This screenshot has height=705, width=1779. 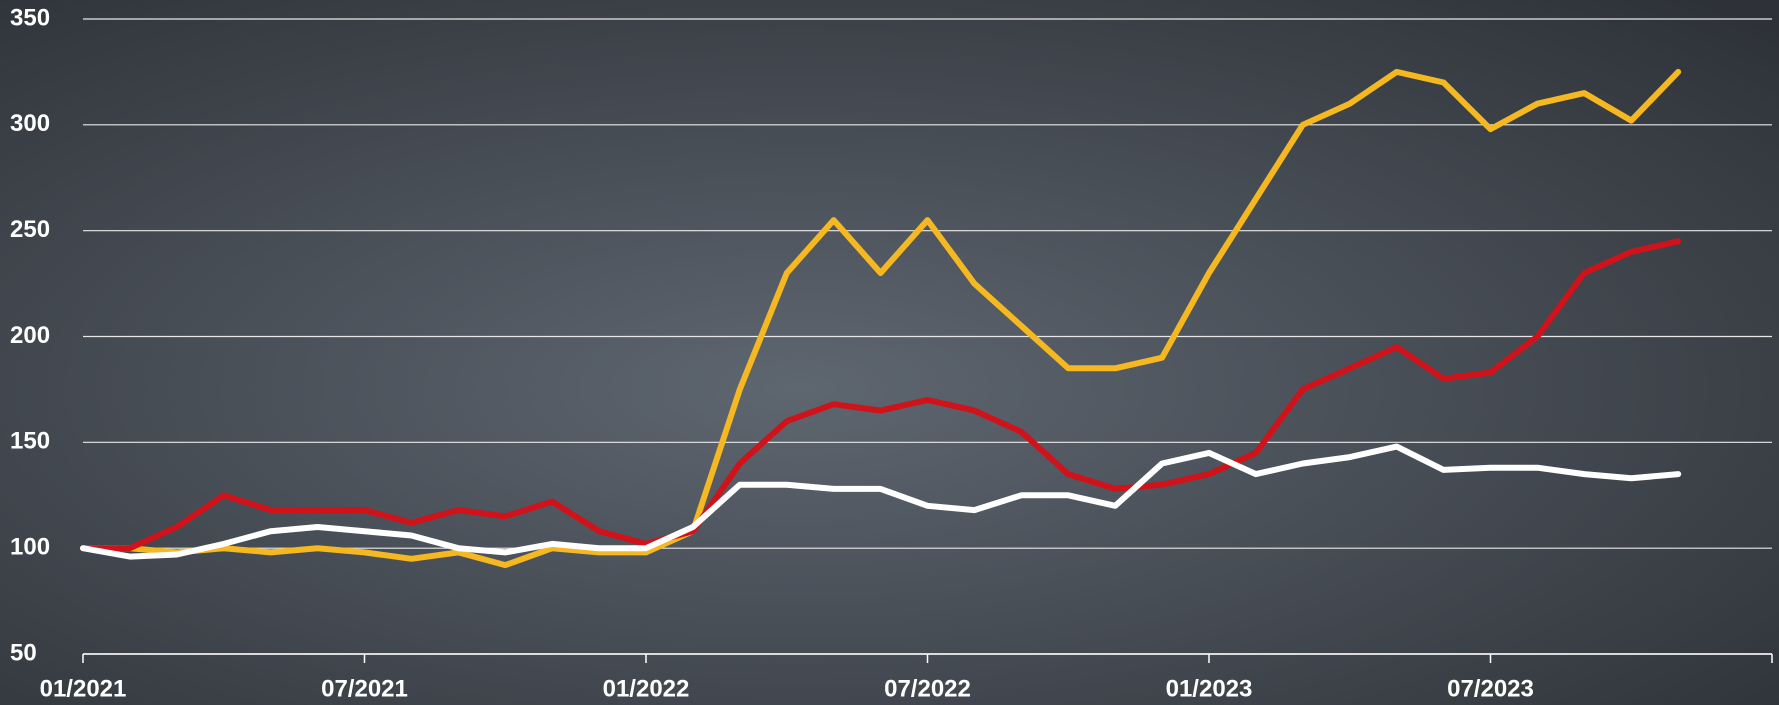 What do you see at coordinates (364, 688) in the screenshot?
I see `x-tick-label: 07/2021` at bounding box center [364, 688].